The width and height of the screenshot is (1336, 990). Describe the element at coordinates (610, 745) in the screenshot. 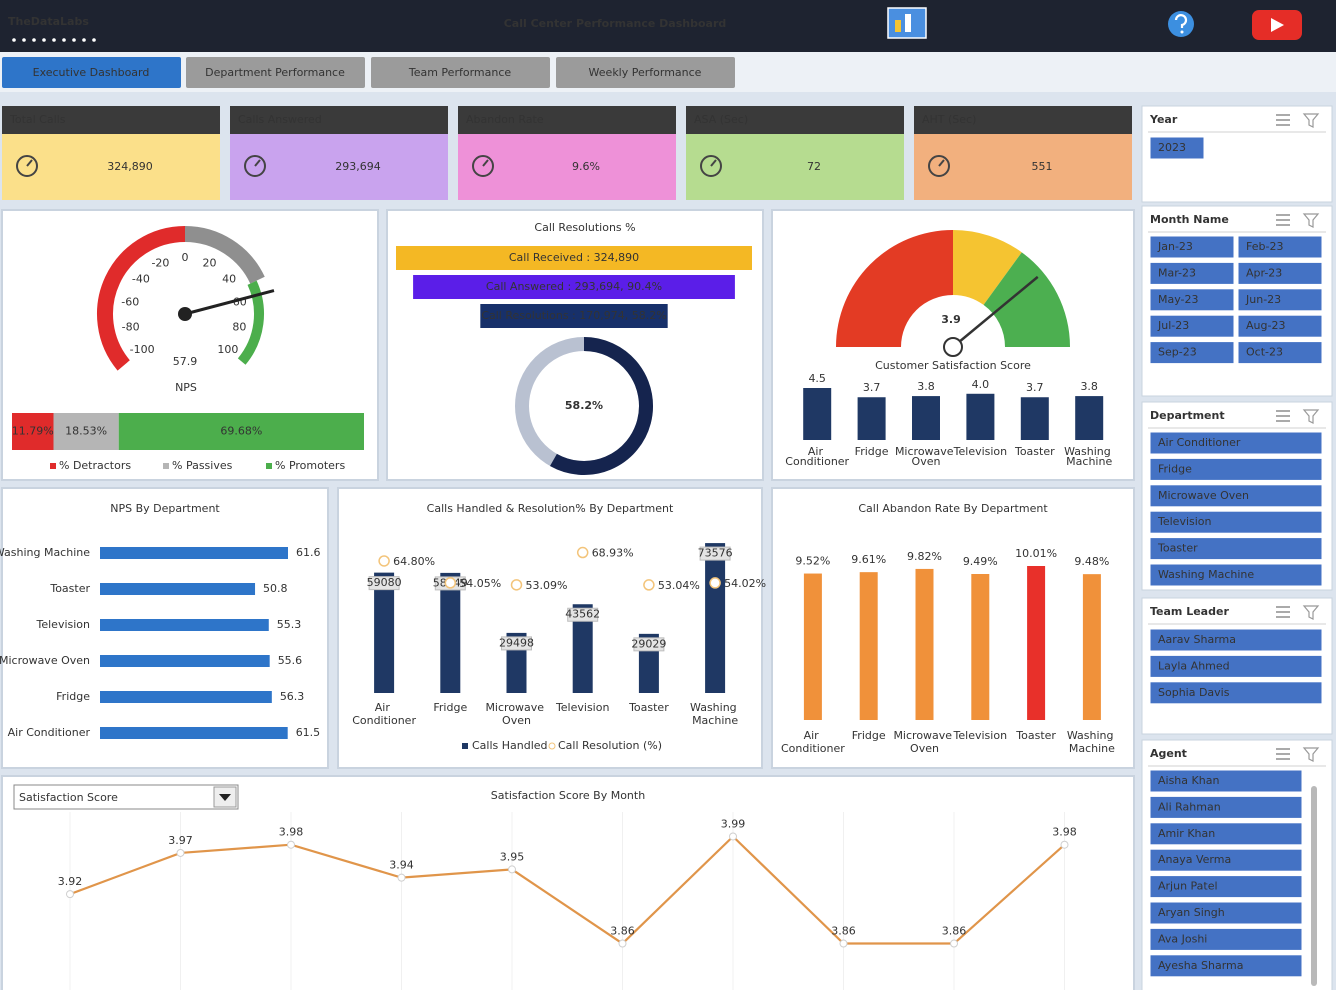

I see `legend-label: Call Resolution (%)` at that location.